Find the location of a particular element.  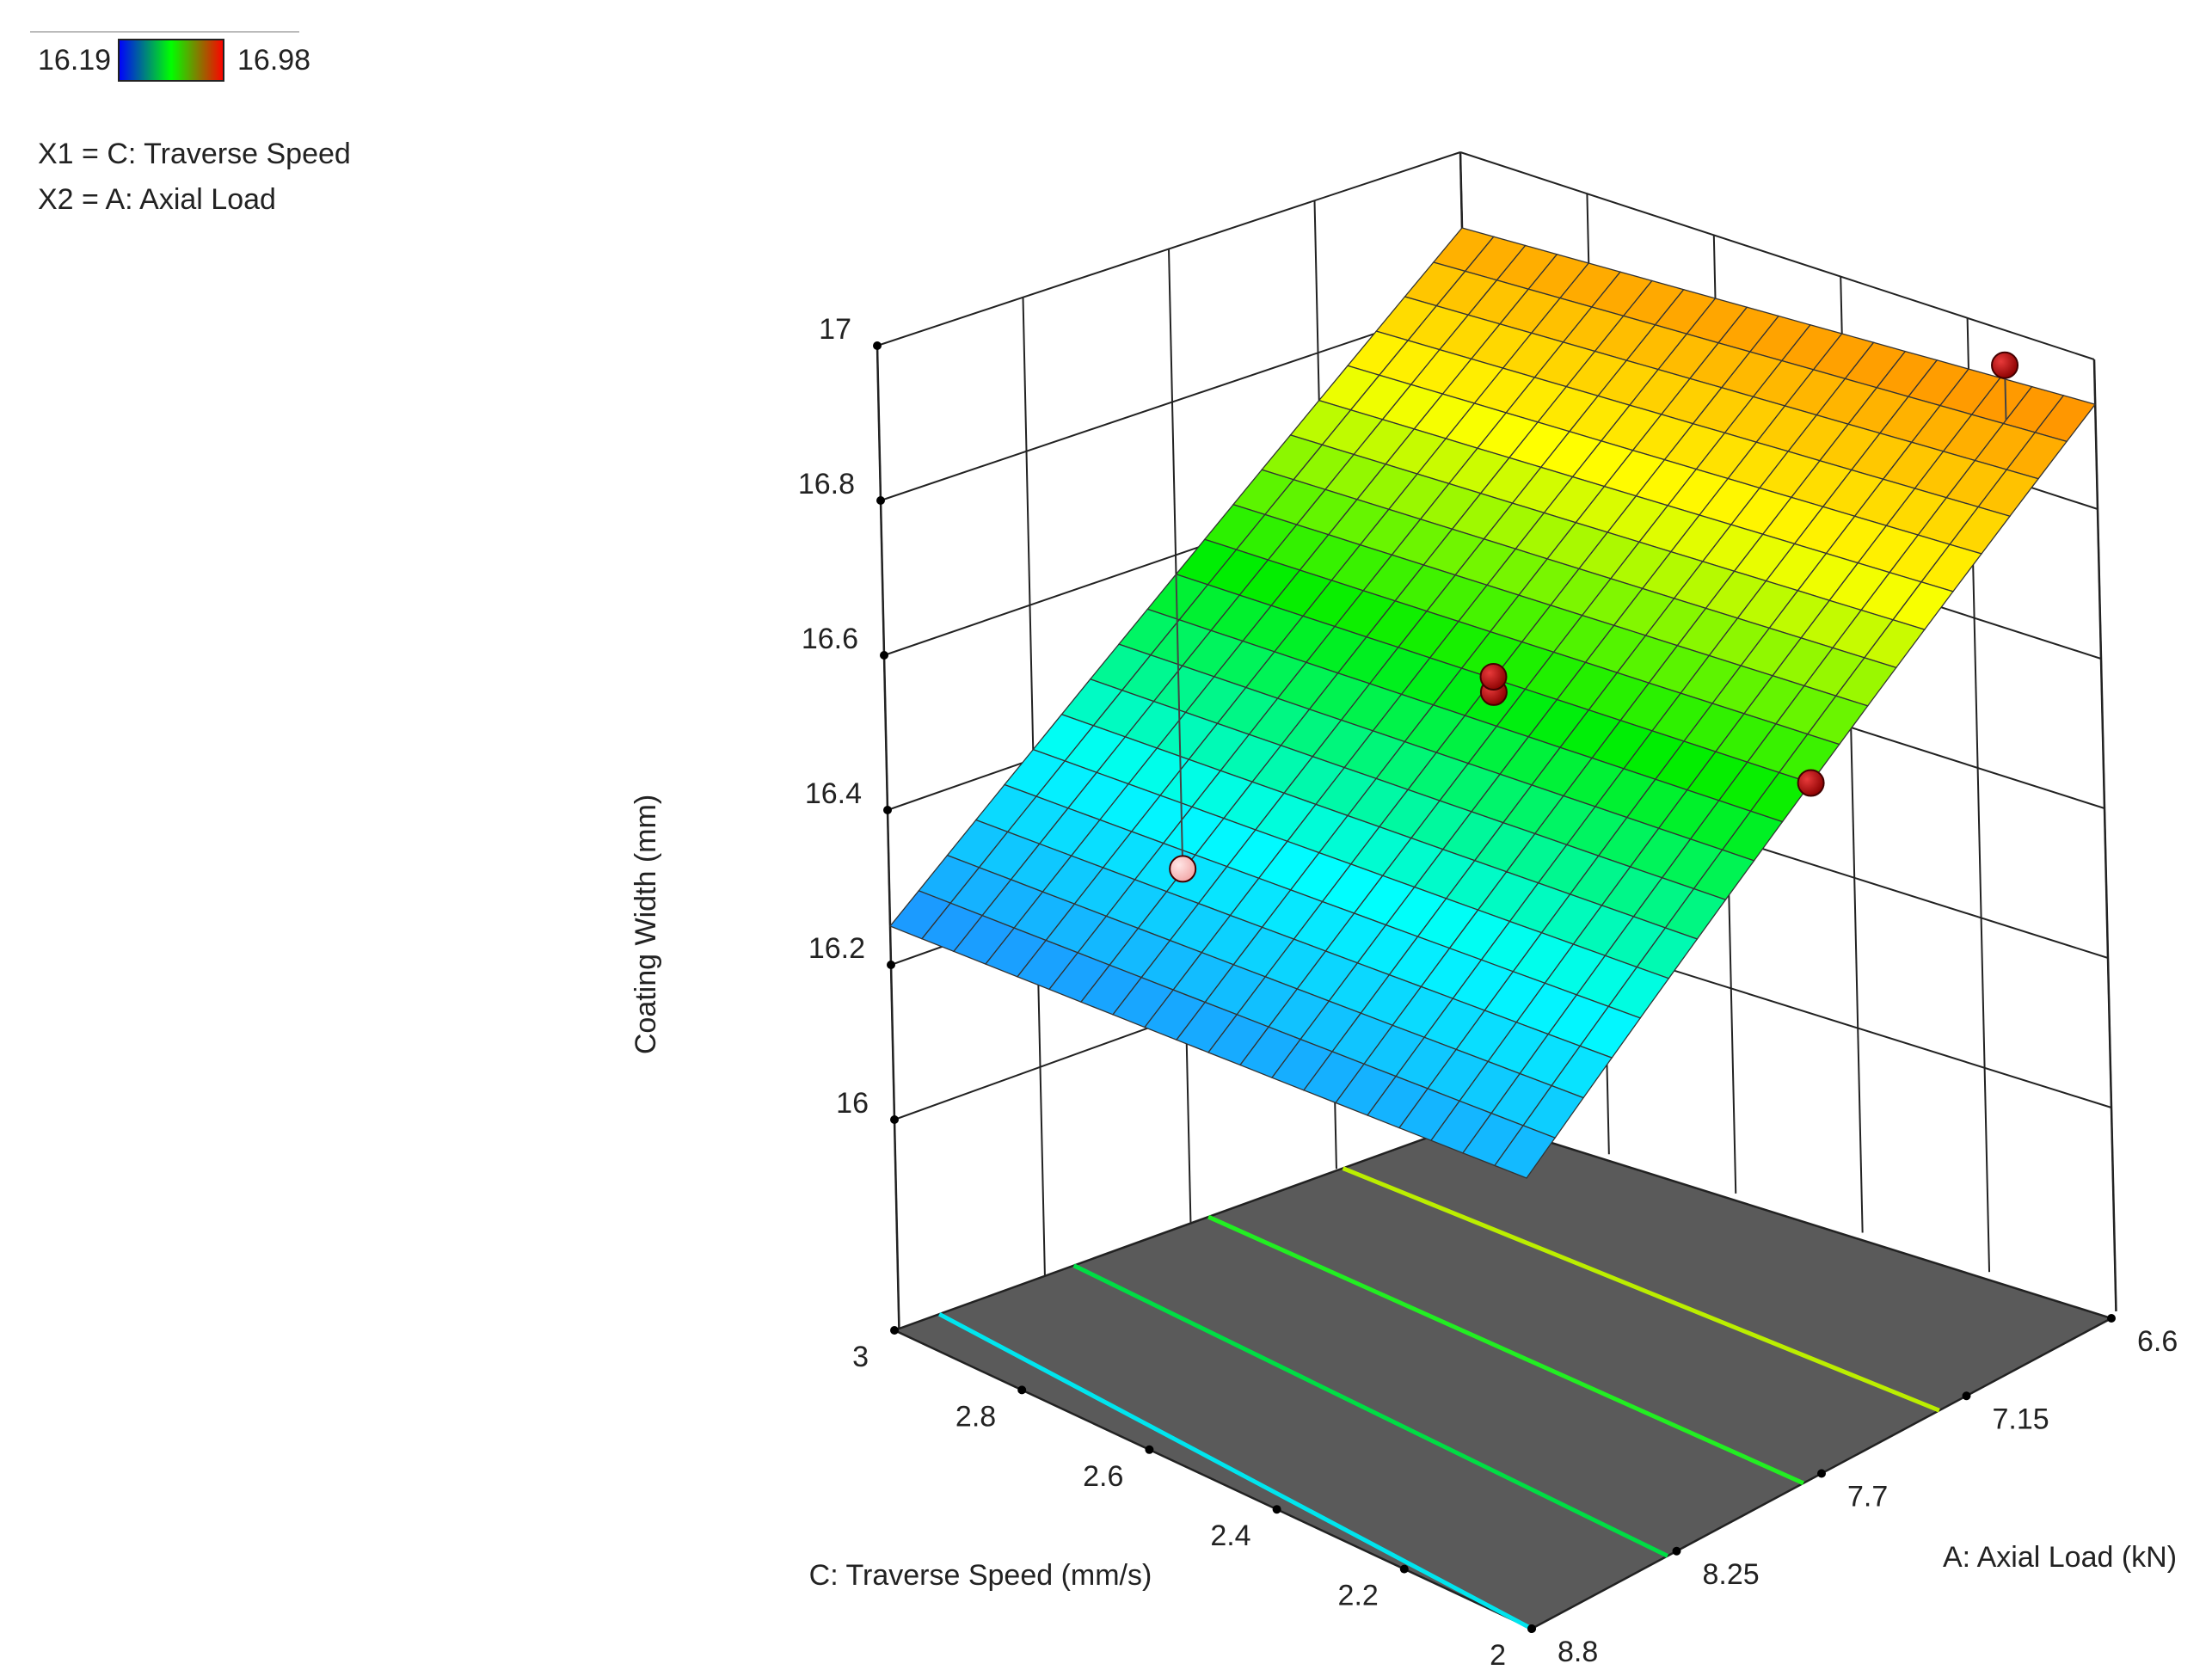

y-tick-label: 6.6 is located at coordinates (2157, 1341).